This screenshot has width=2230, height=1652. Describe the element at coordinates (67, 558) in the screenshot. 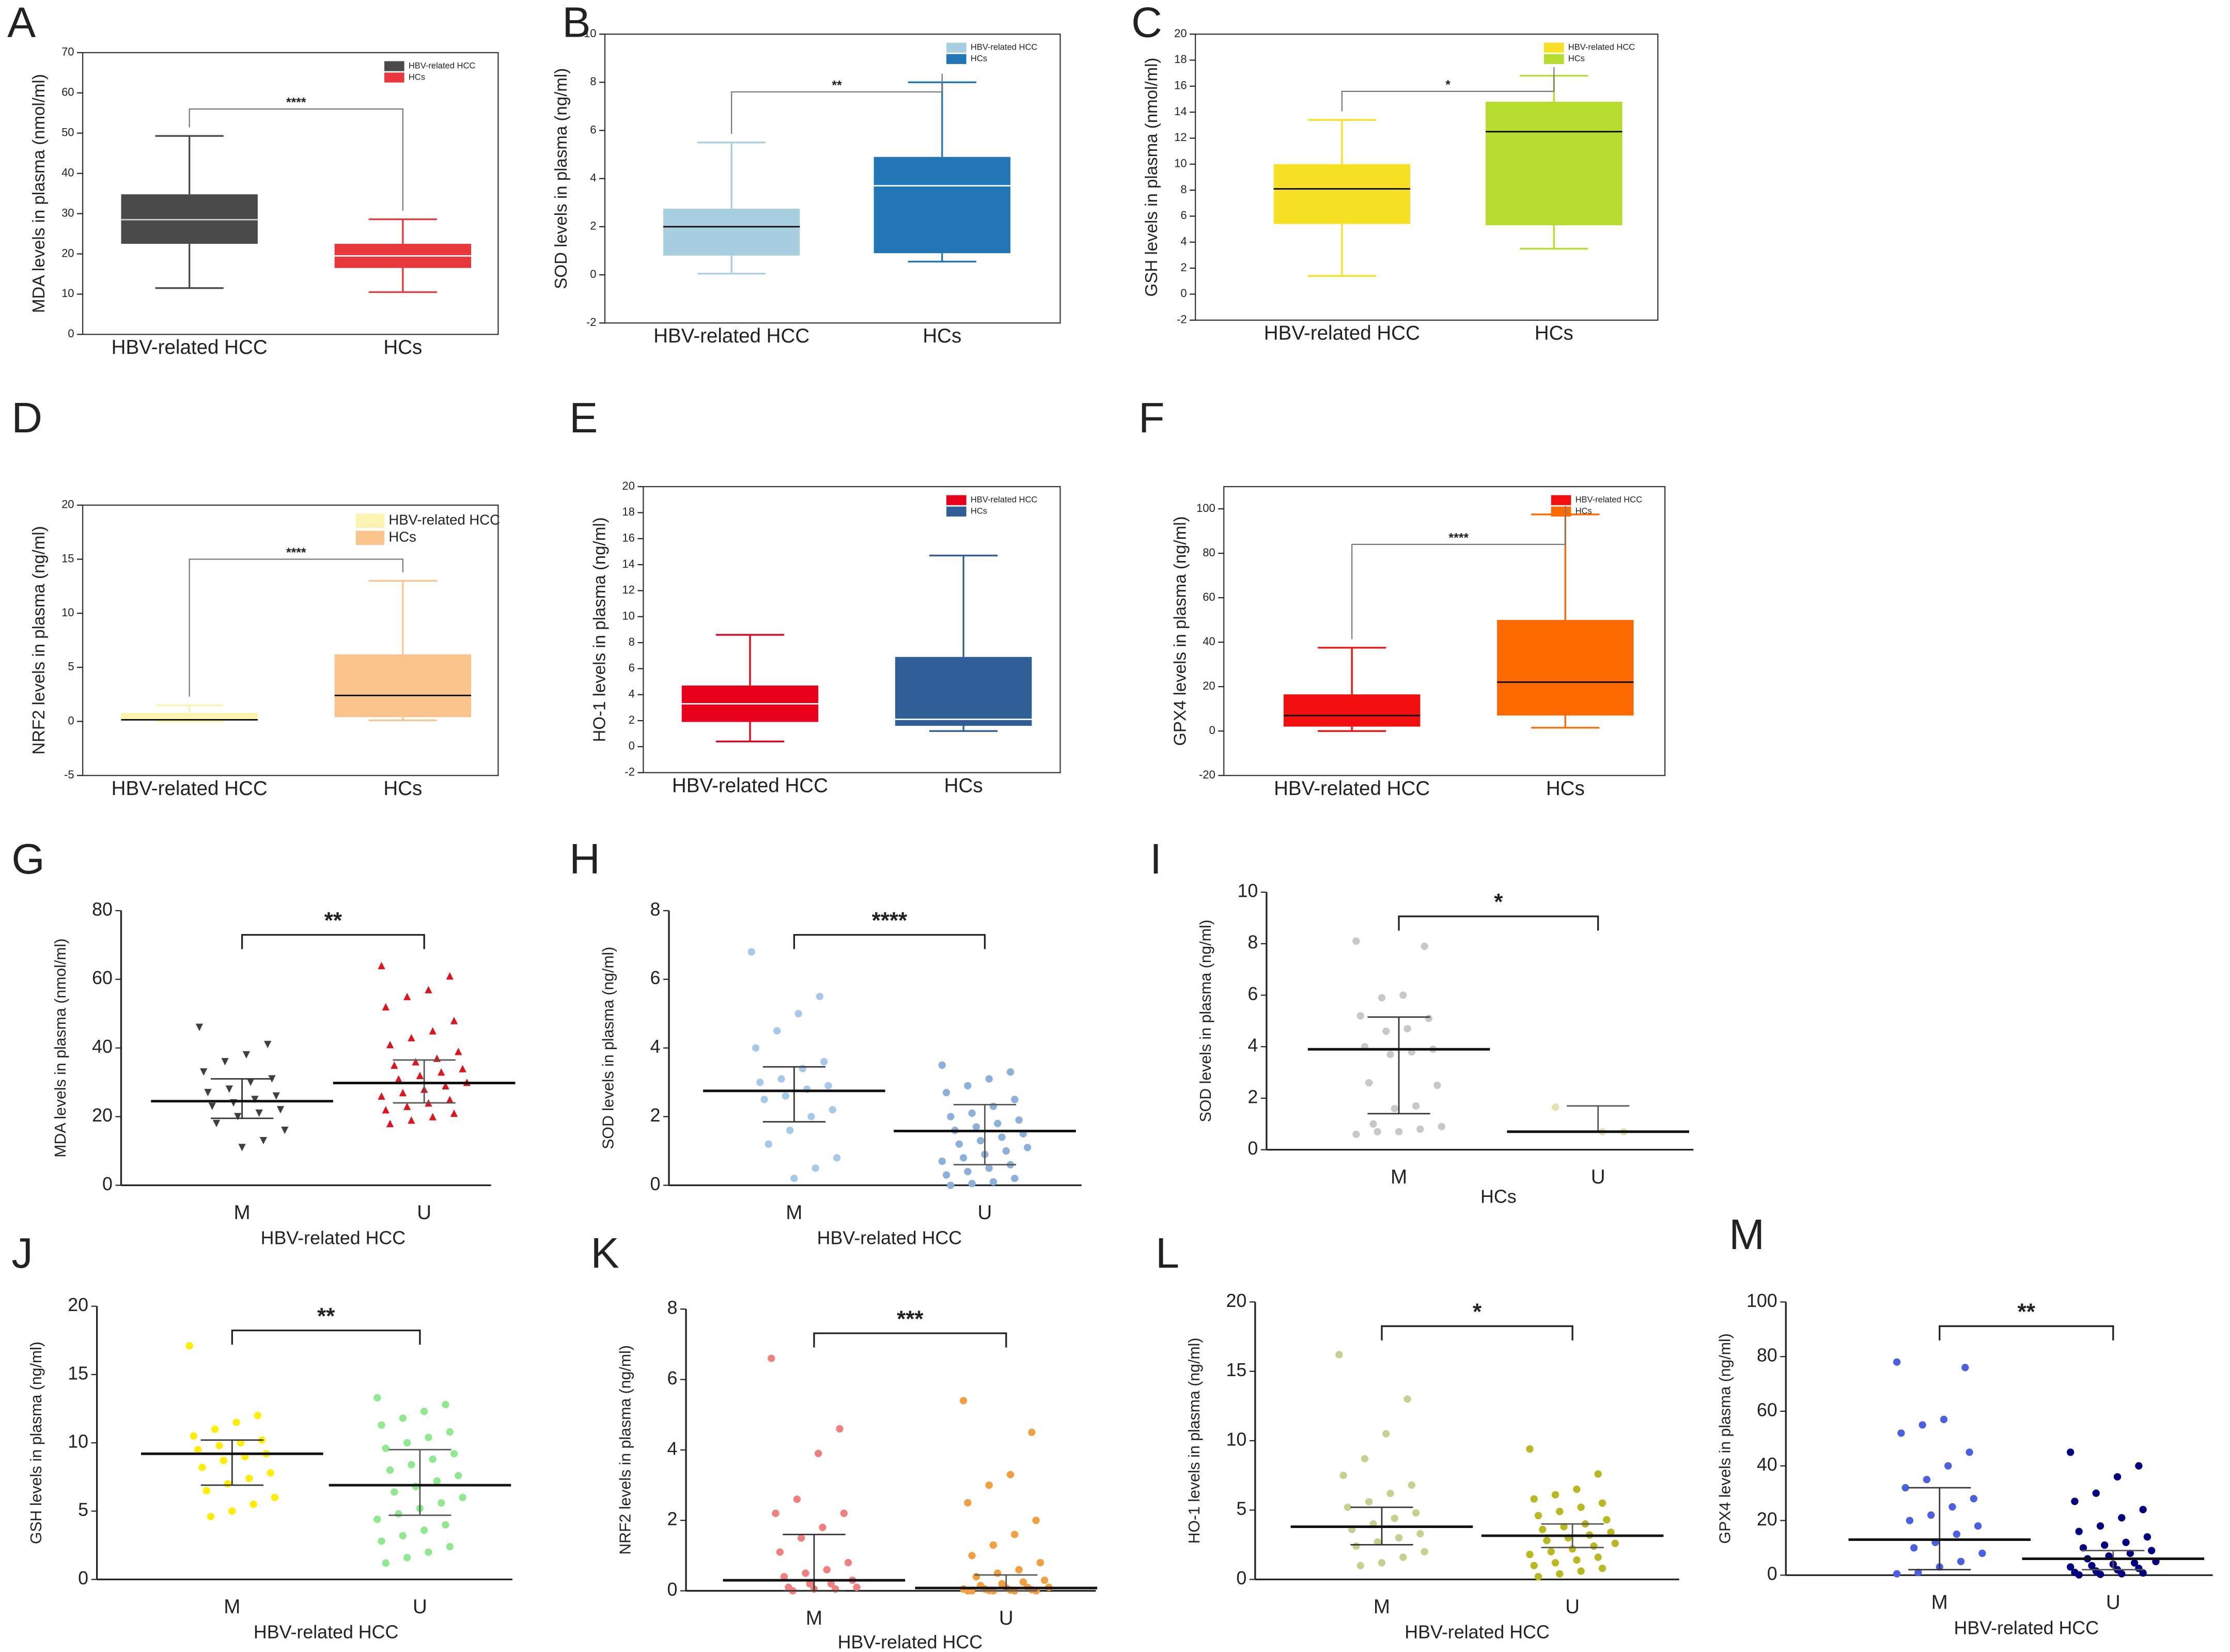

I see `y-tick-label: 15` at that location.